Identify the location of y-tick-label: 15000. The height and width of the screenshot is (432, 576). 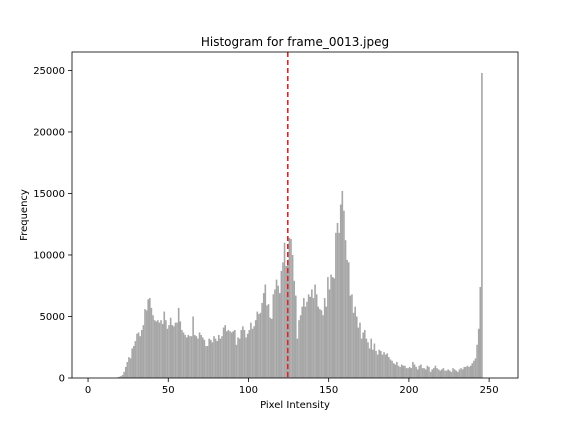
(49, 194).